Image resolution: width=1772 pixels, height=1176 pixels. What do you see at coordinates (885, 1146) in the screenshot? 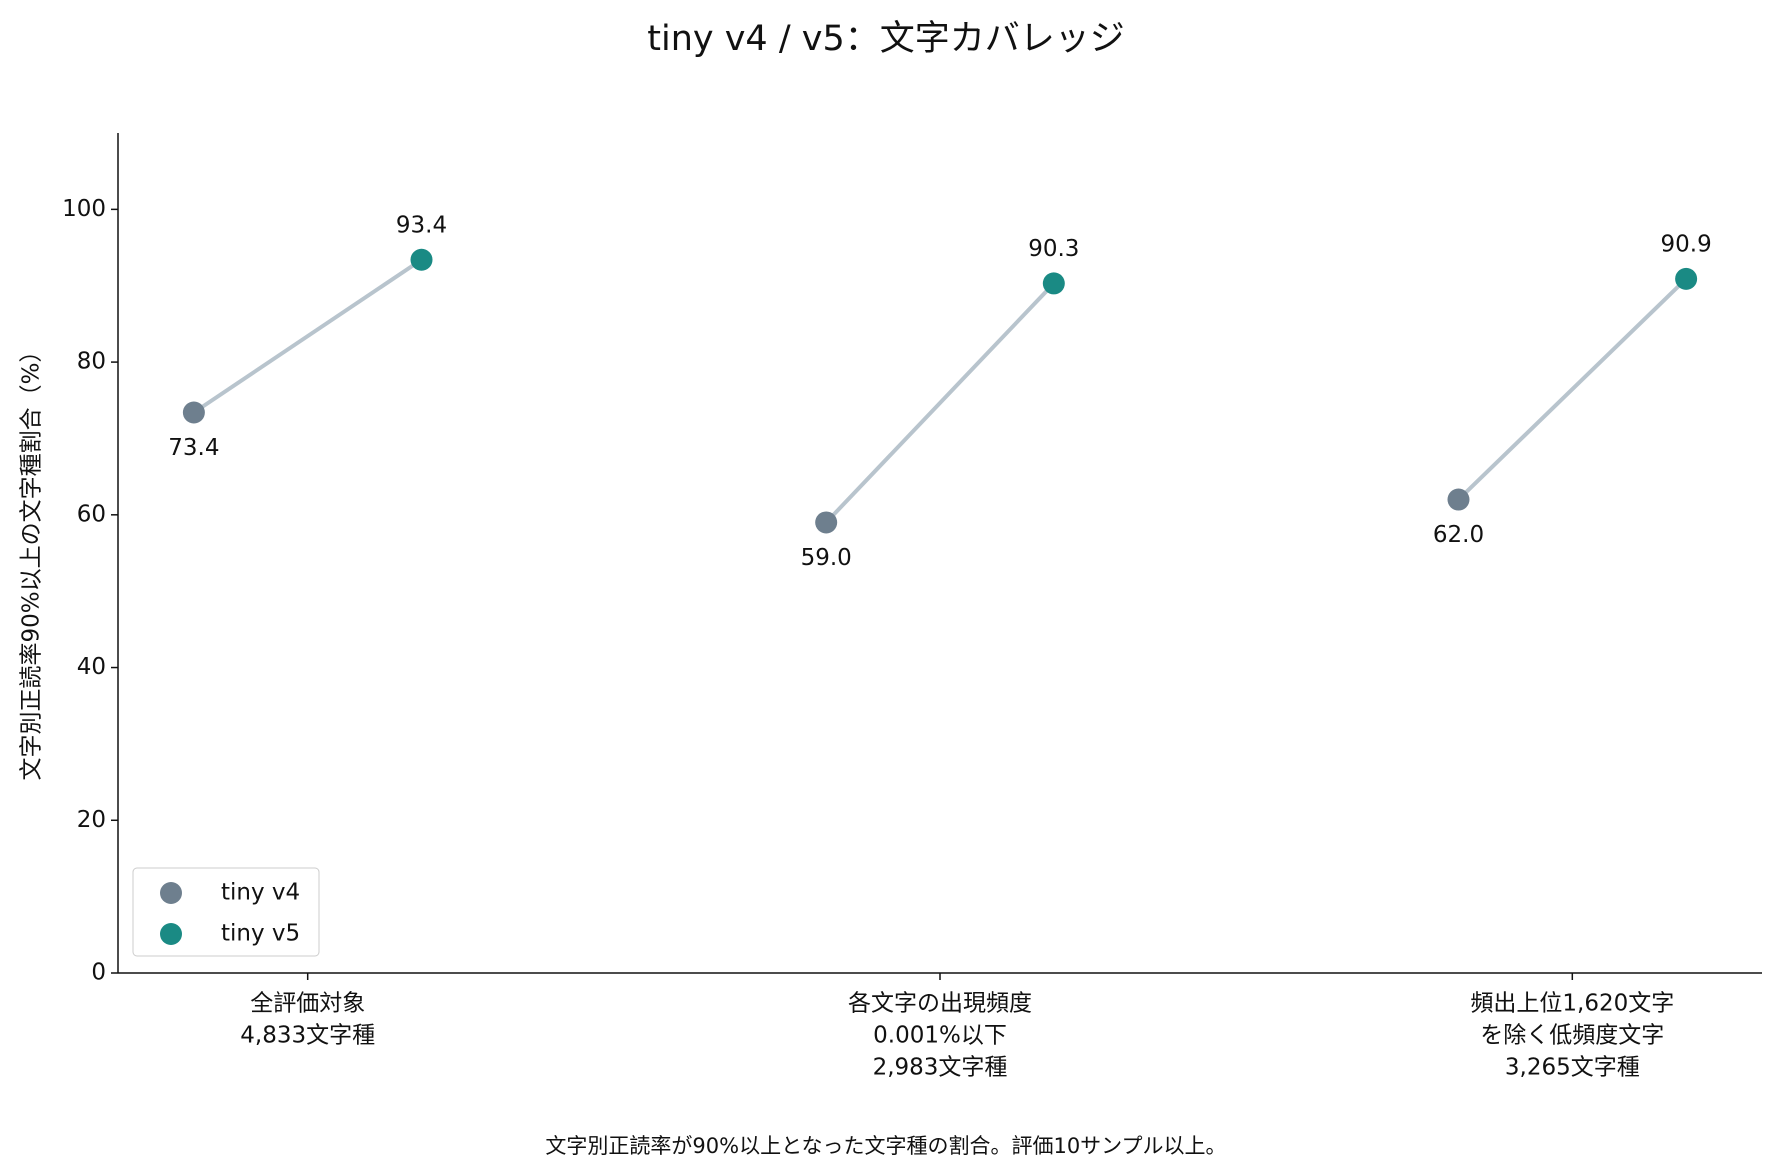
I see `footnote: 文字別正読率が90%以上となった文字種の割合。評価10サンプル以上。` at bounding box center [885, 1146].